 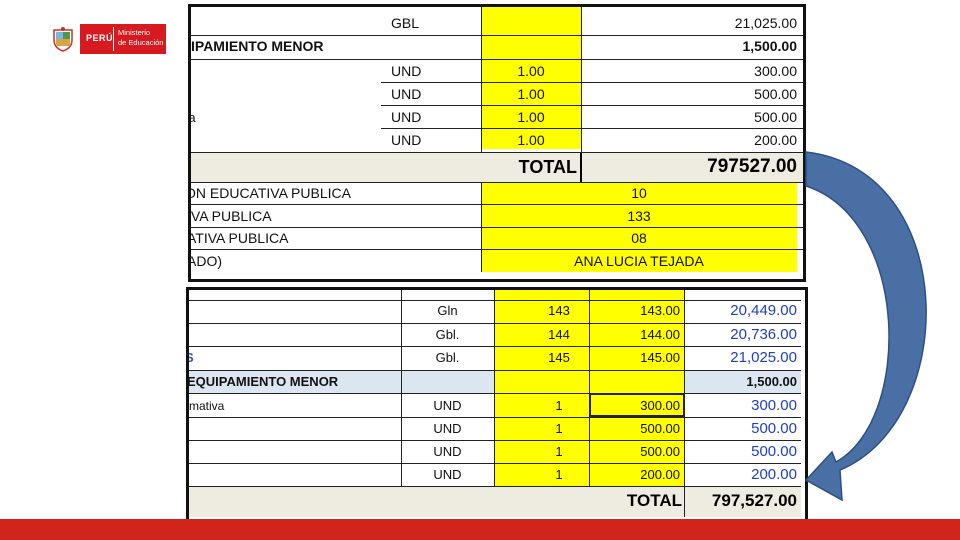 What do you see at coordinates (205, 406) in the screenshot?
I see `desc-cell: rmativa` at bounding box center [205, 406].